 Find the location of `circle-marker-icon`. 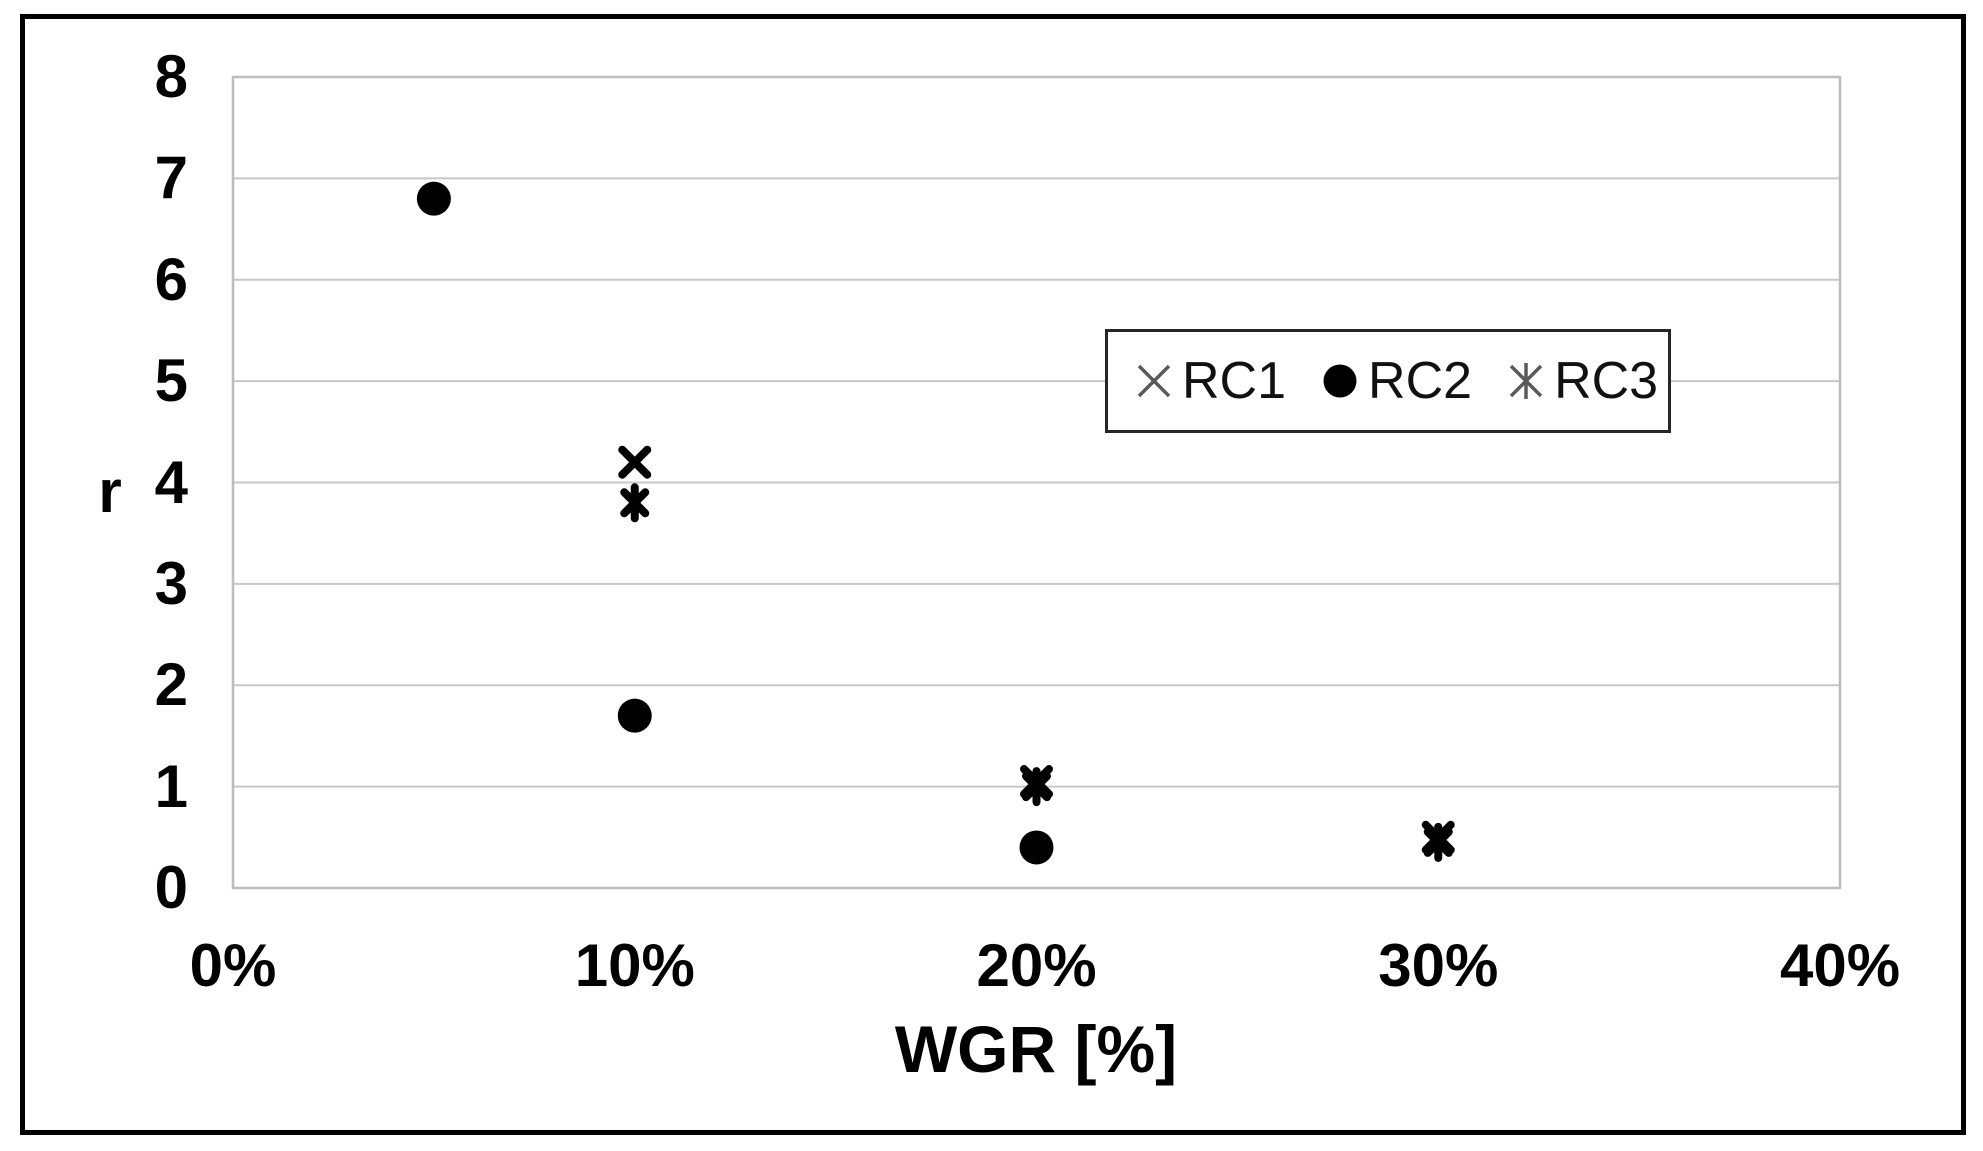

circle-marker-icon is located at coordinates (1340, 381).